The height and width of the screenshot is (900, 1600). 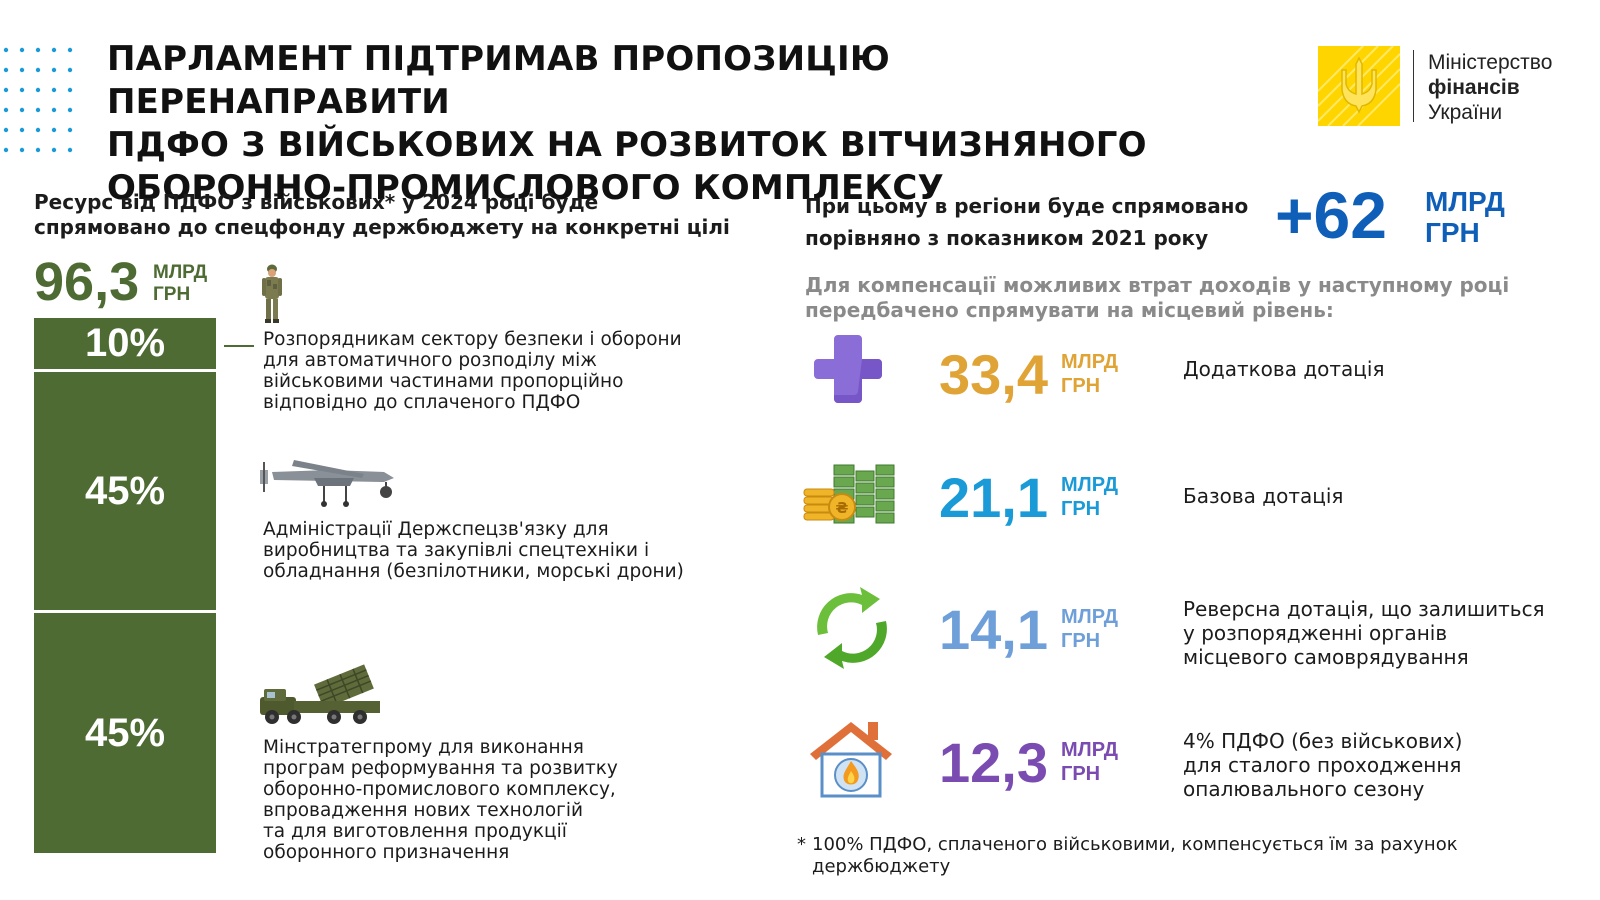 I want to click on plus-icon, so click(x=848, y=369).